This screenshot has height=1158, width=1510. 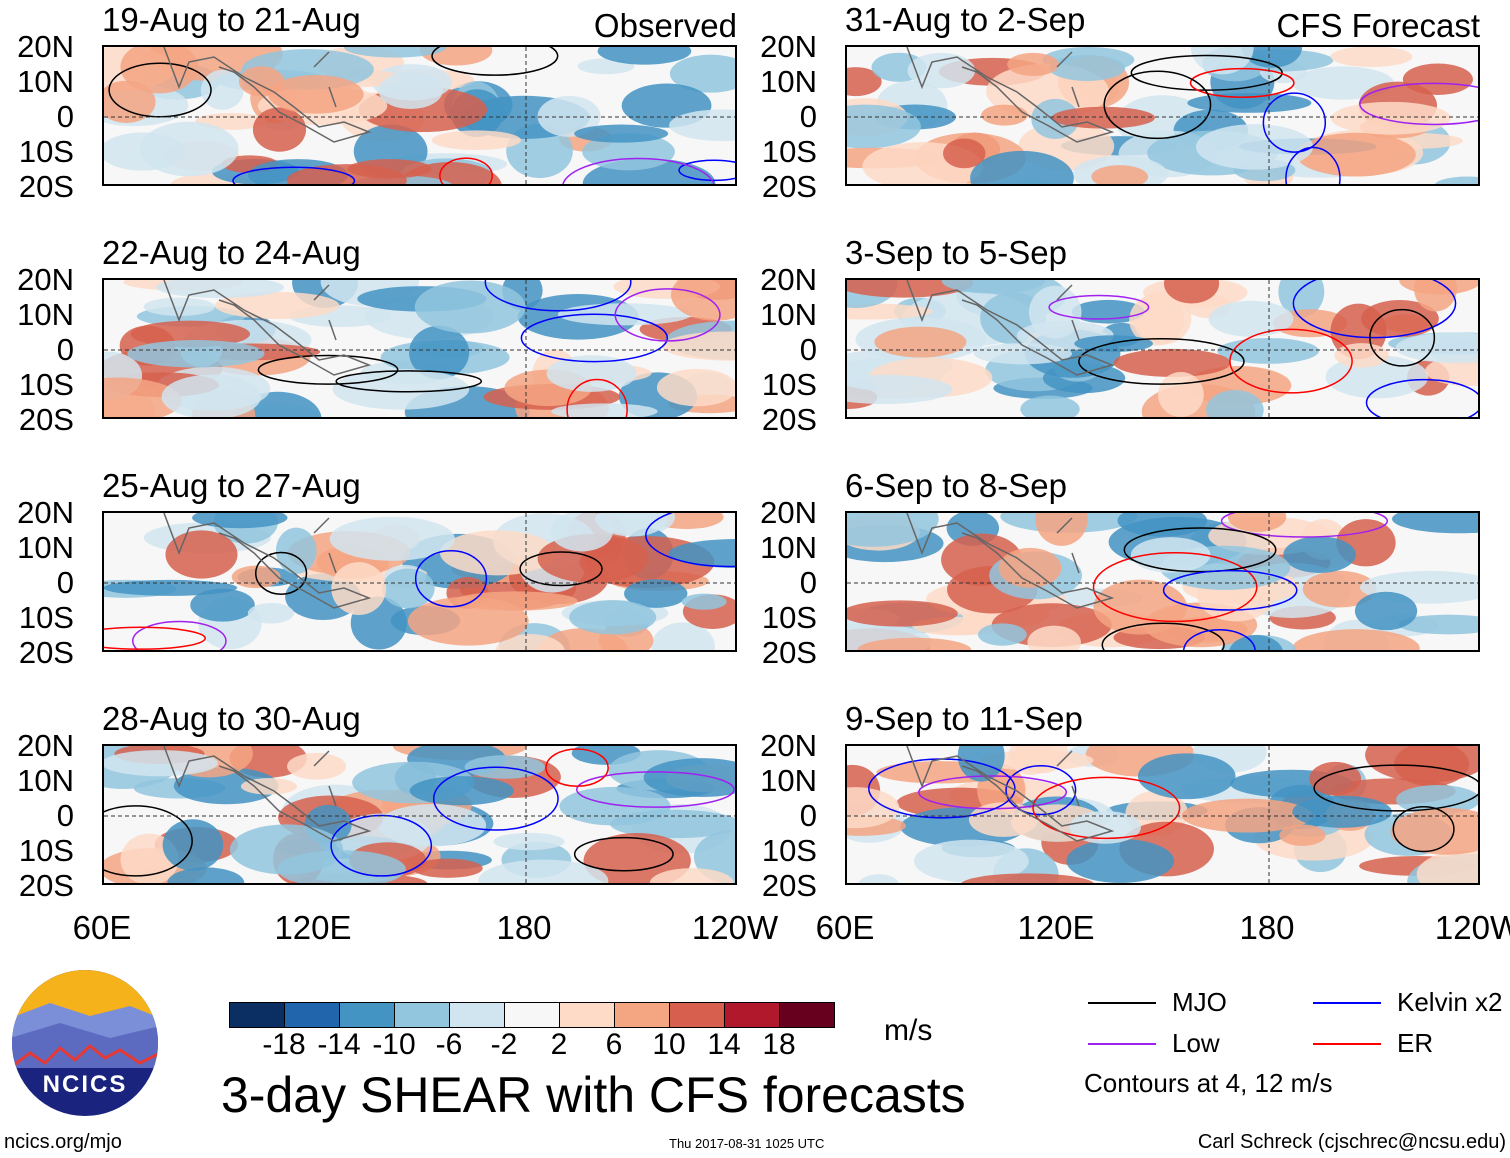 I want to click on lon-tick-label: 180, so click(x=1267, y=927).